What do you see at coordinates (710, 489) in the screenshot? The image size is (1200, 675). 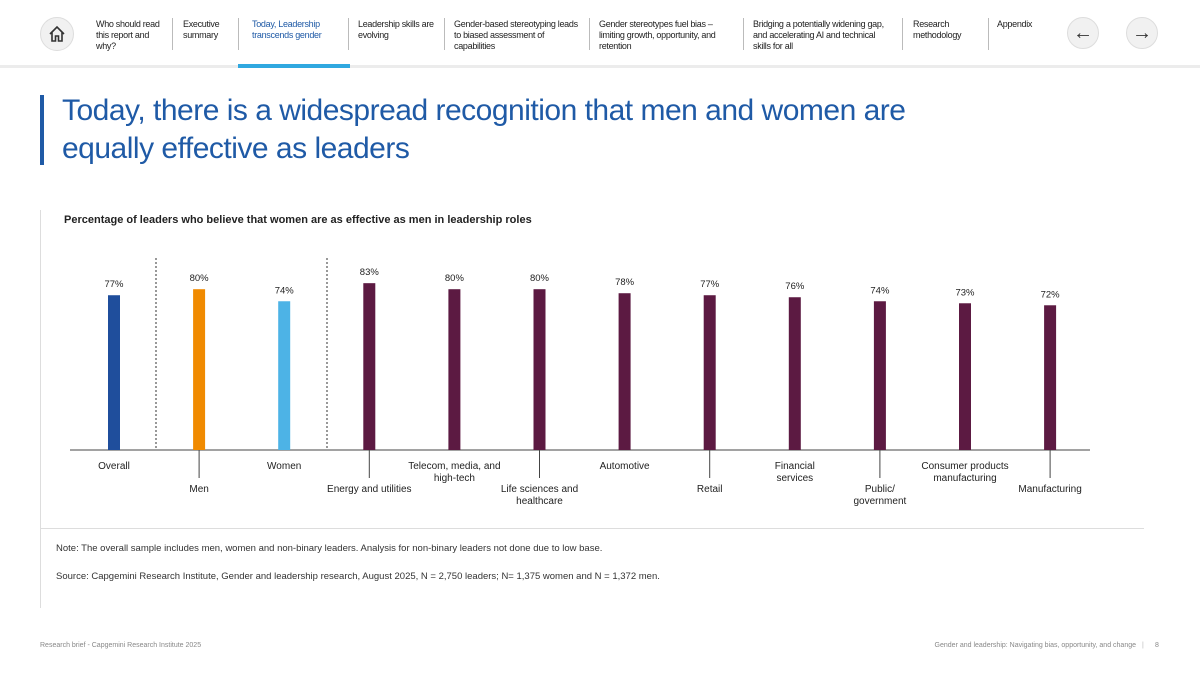 I see `category-label: Retail` at bounding box center [710, 489].